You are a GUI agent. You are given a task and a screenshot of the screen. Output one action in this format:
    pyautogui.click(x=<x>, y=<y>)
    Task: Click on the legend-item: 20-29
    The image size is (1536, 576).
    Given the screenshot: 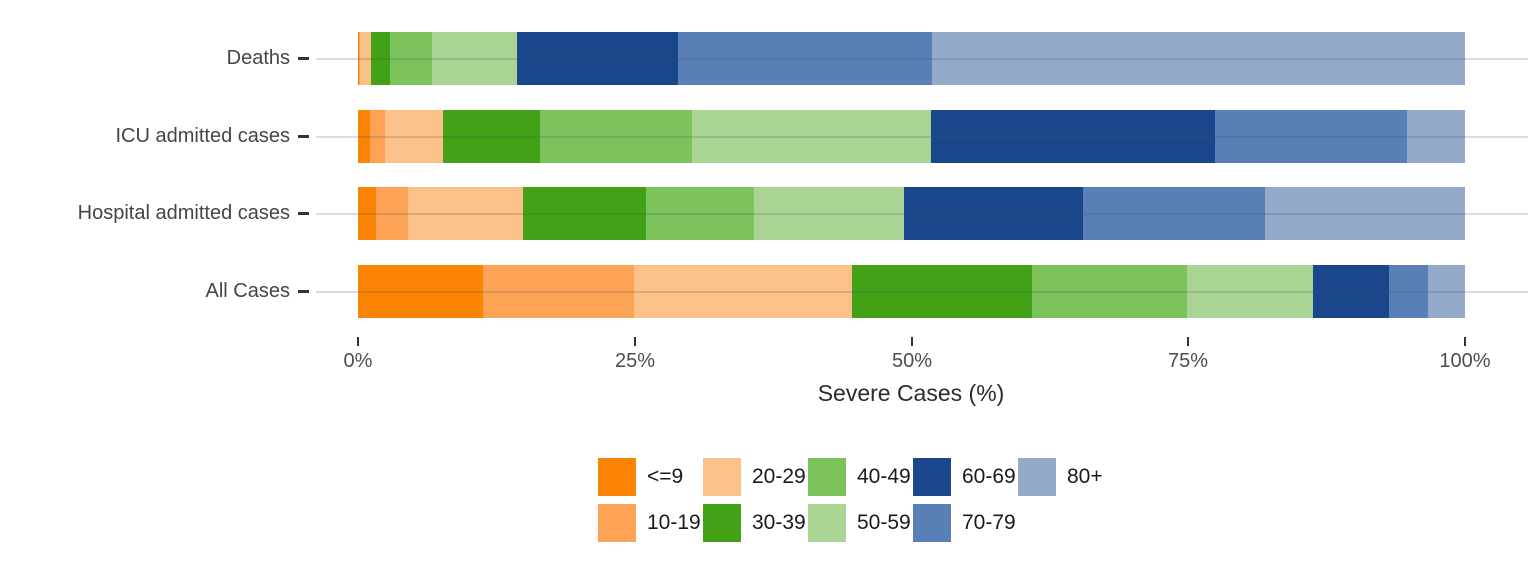 What is the action you would take?
    pyautogui.click(x=755, y=477)
    